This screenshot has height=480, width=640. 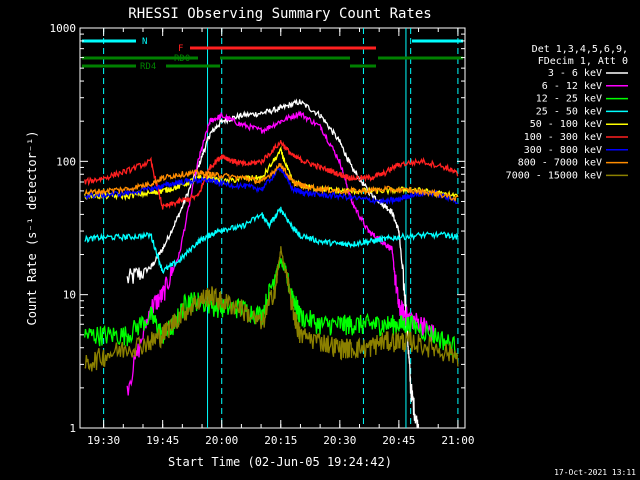 What do you see at coordinates (580, 49) in the screenshot?
I see `legend-header-0: Det 1,3,4,5,6,9,` at bounding box center [580, 49].